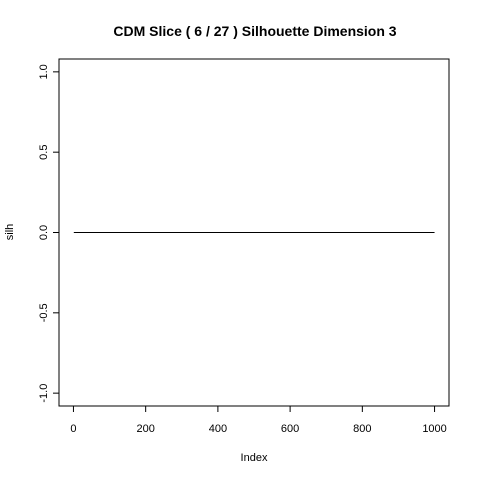 The image size is (480, 480). What do you see at coordinates (258, 420) in the screenshot?
I see `x-axis: 0 200 400 600 800 1000` at bounding box center [258, 420].